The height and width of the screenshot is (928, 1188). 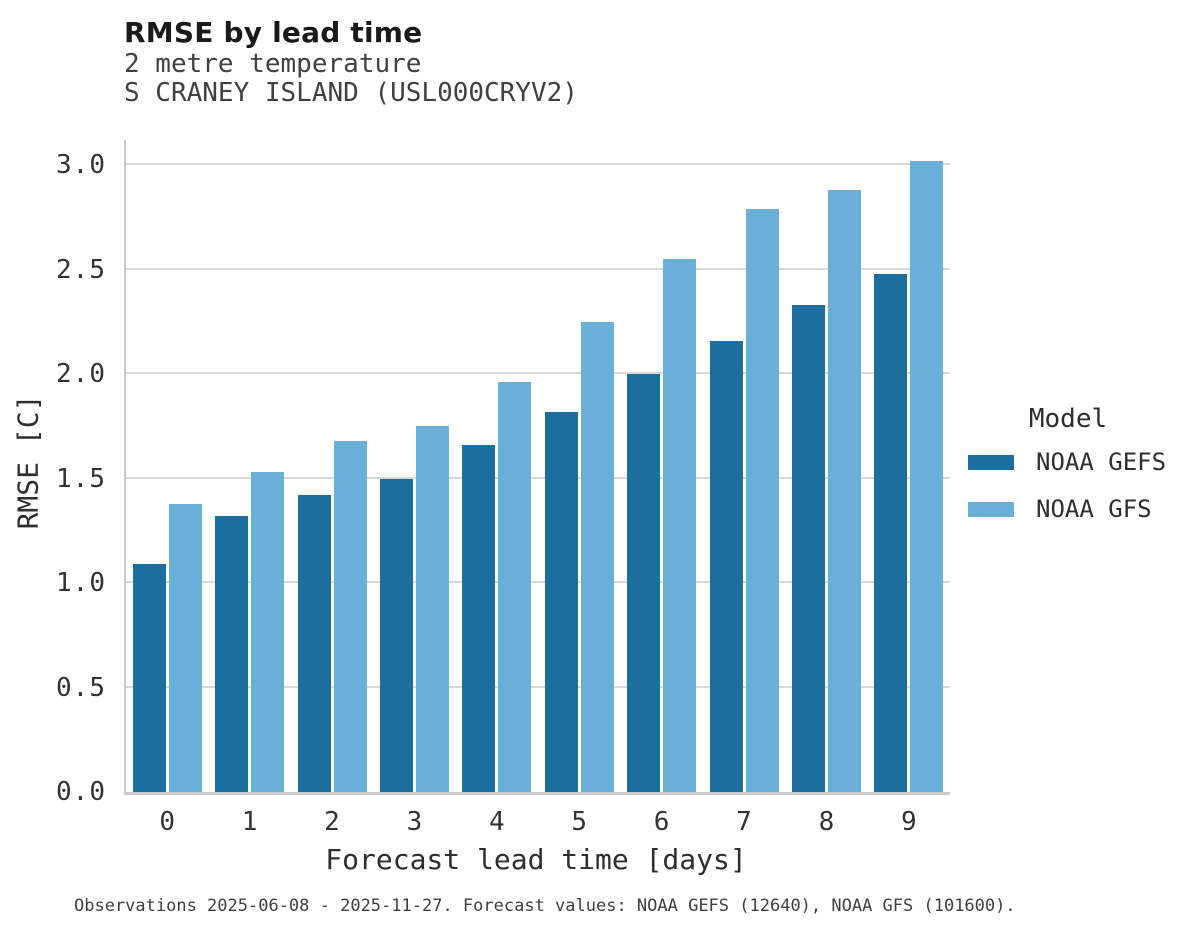 I want to click on chart-subtitle-station: S CRANEY ISLAND (USL000CRYV2), so click(x=351, y=93).